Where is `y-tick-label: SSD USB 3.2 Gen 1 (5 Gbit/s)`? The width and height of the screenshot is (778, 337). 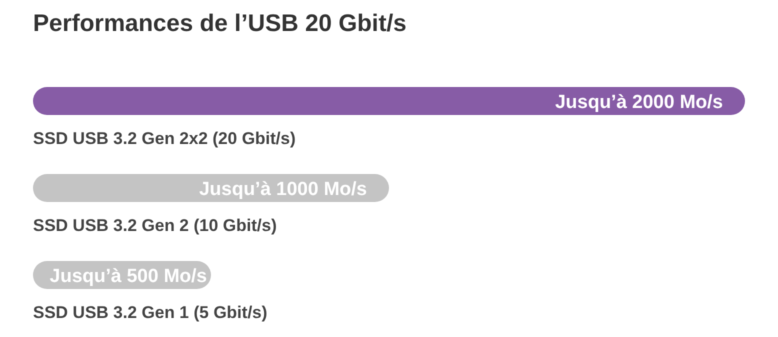 y-tick-label: SSD USB 3.2 Gen 1 (5 Gbit/s) is located at coordinates (150, 312).